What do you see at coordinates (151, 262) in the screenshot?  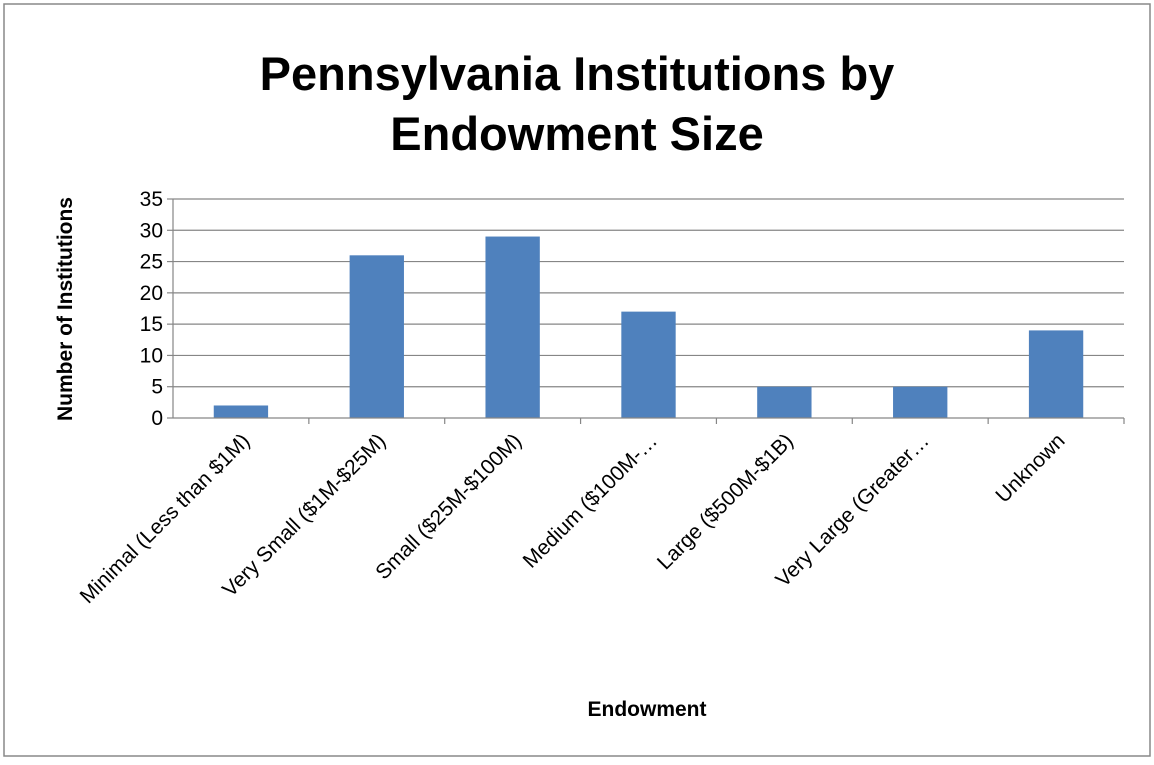 I see `y-tick-label: 25` at bounding box center [151, 262].